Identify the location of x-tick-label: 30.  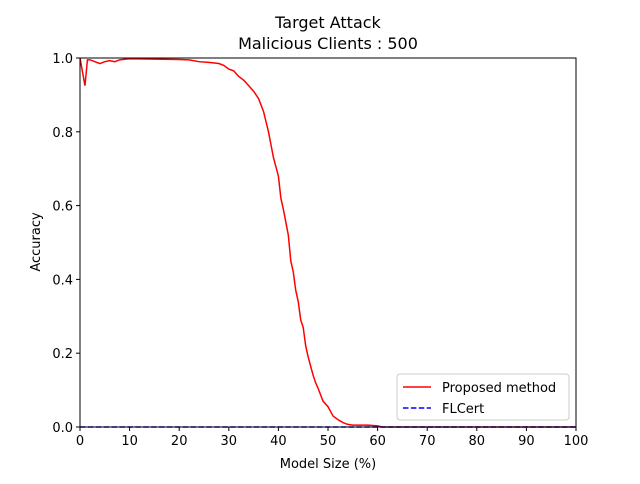
(229, 441).